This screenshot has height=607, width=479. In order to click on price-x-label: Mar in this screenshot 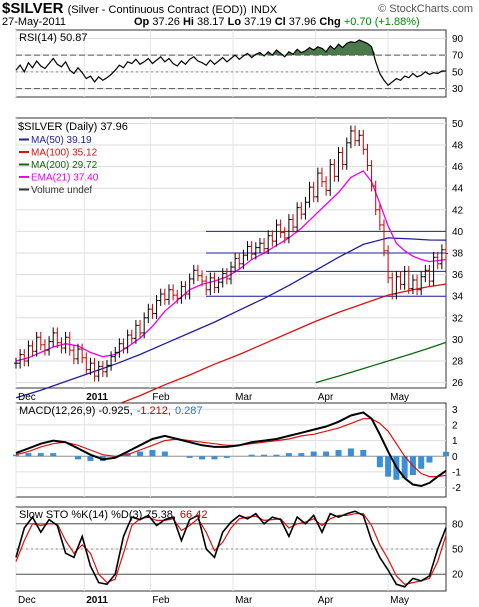, I will do `click(244, 397)`.